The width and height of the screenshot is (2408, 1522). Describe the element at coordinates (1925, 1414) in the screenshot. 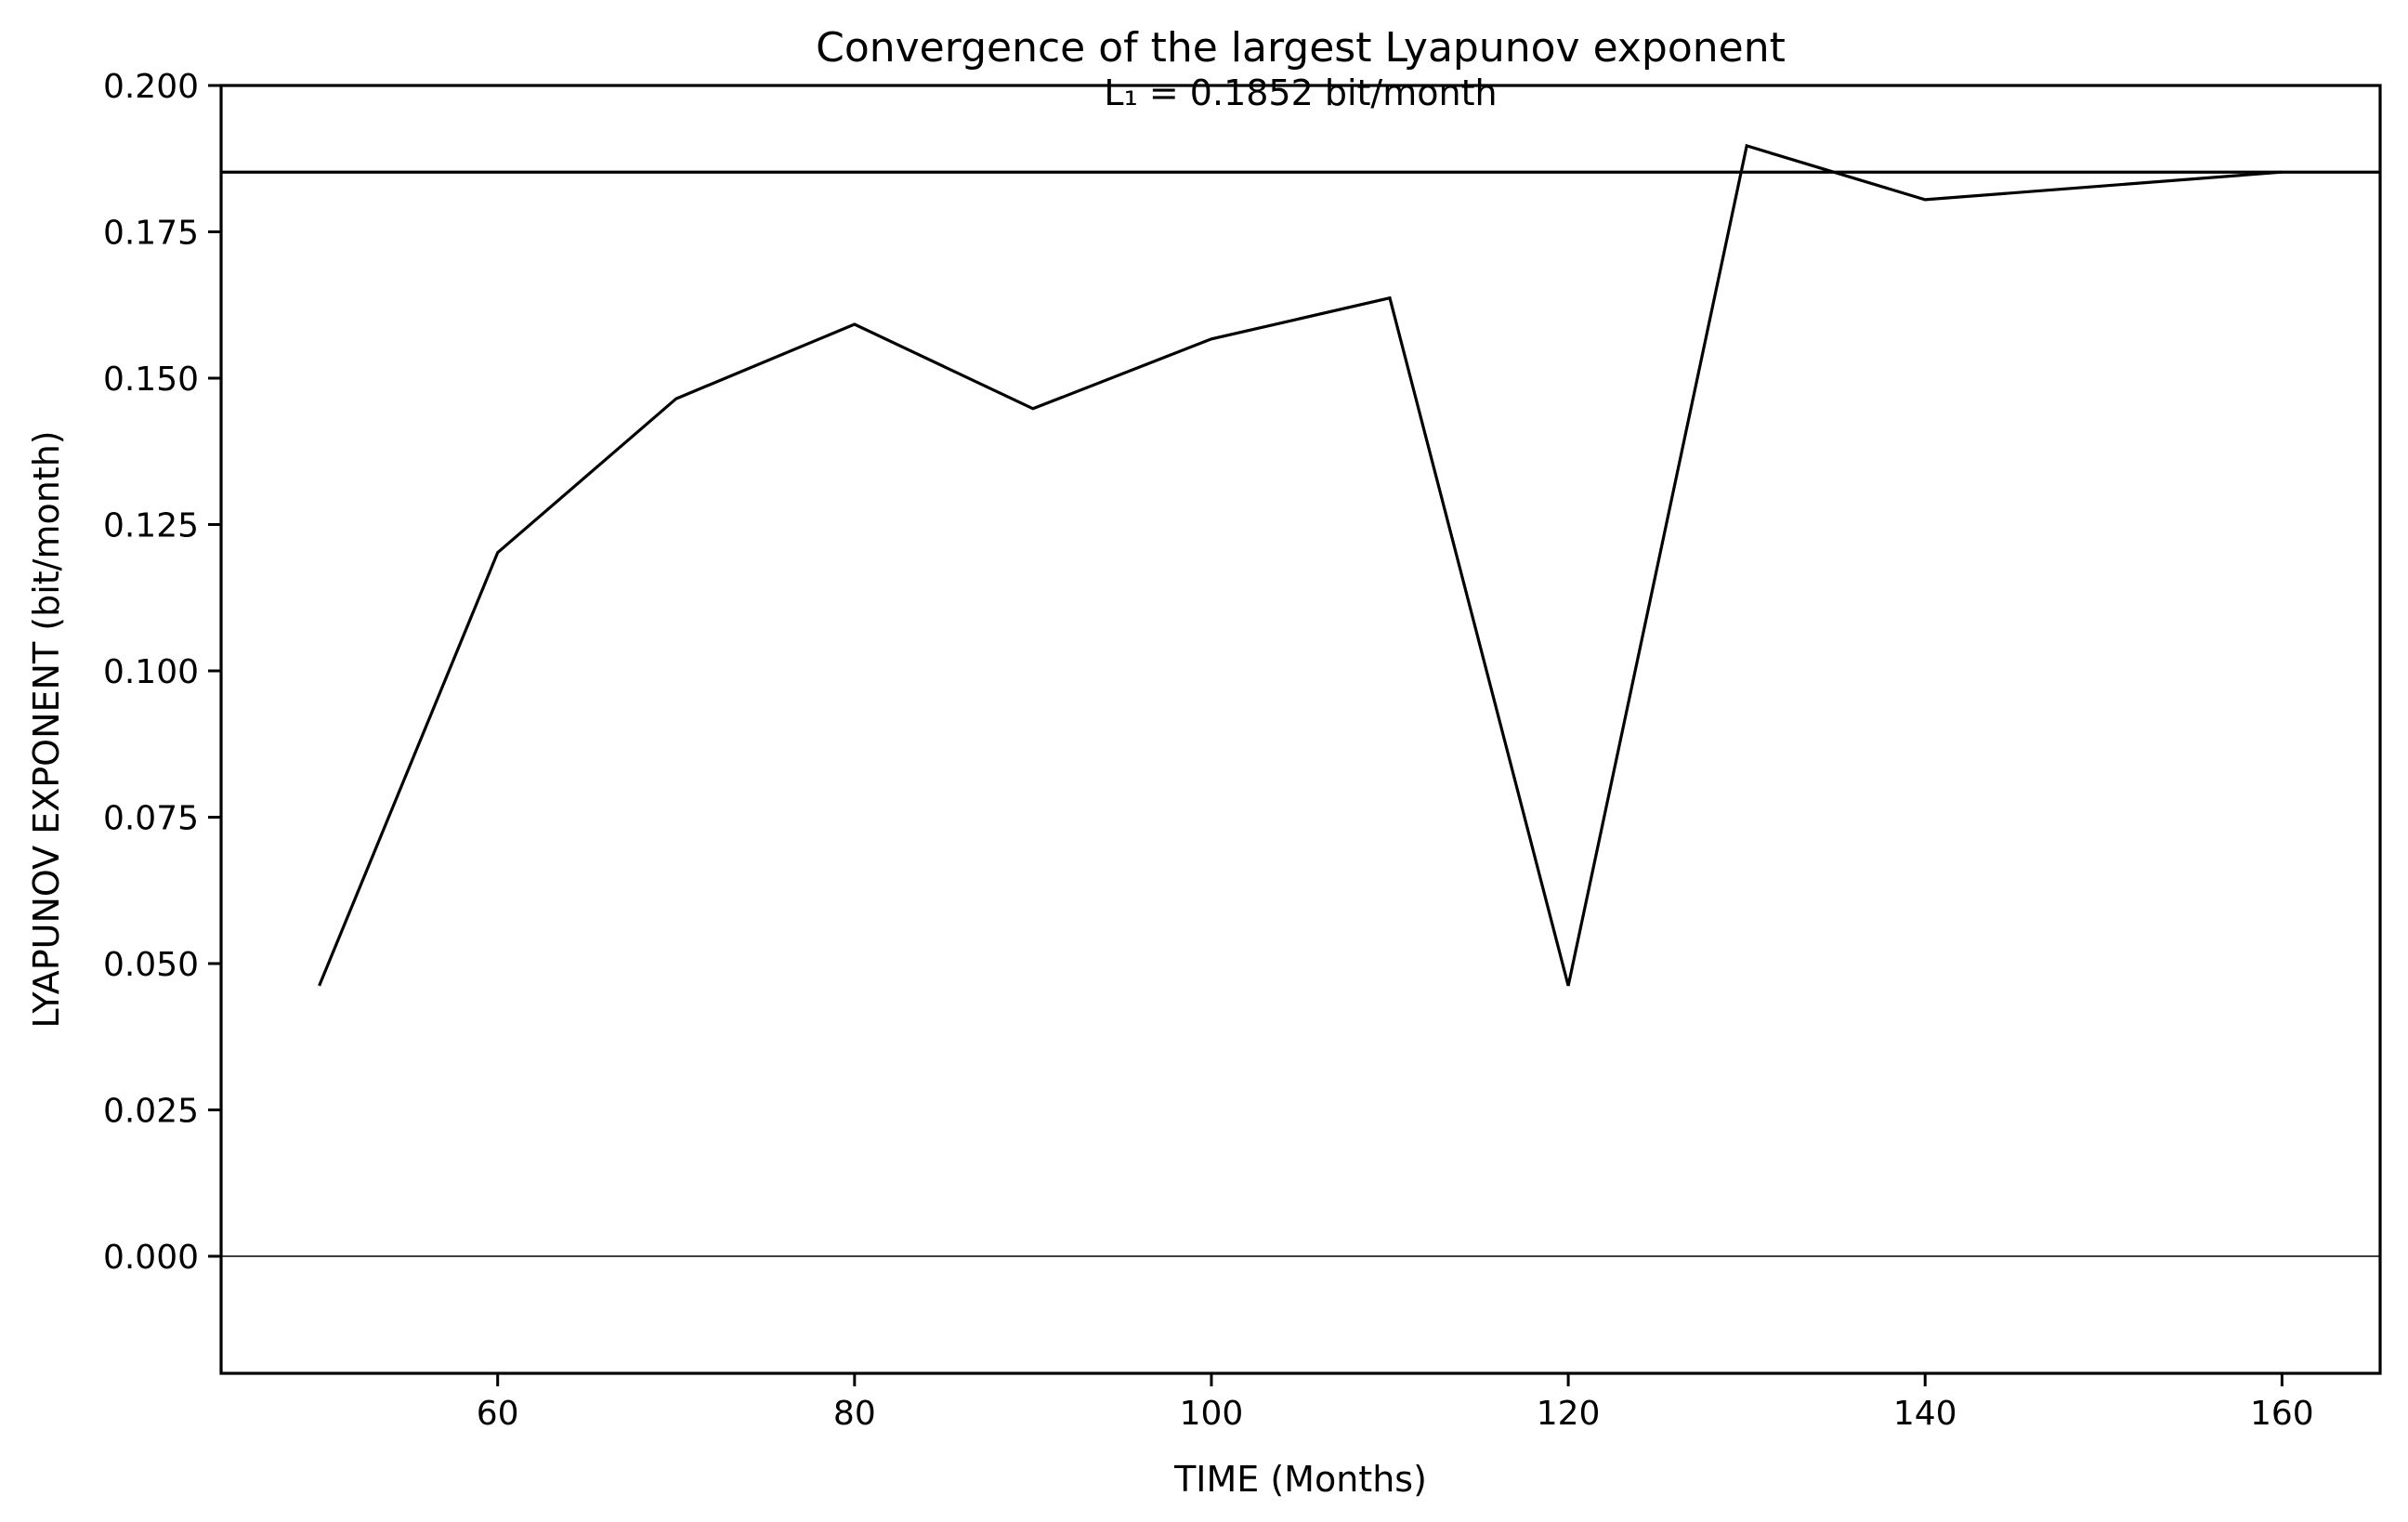

I see `x-tick-label: 140` at that location.